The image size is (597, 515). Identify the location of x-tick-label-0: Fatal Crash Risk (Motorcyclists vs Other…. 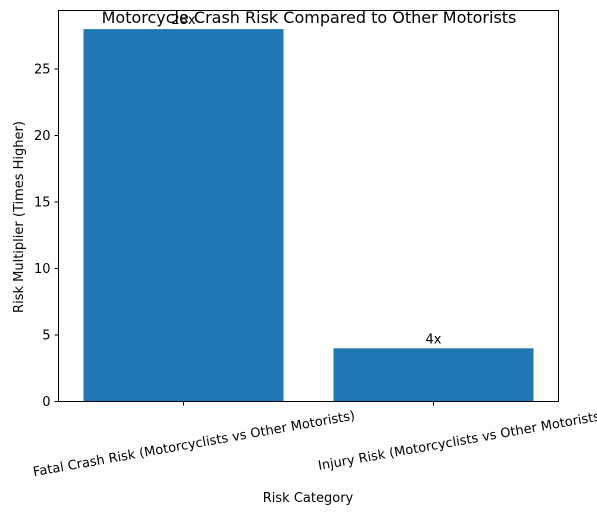
(194, 444).